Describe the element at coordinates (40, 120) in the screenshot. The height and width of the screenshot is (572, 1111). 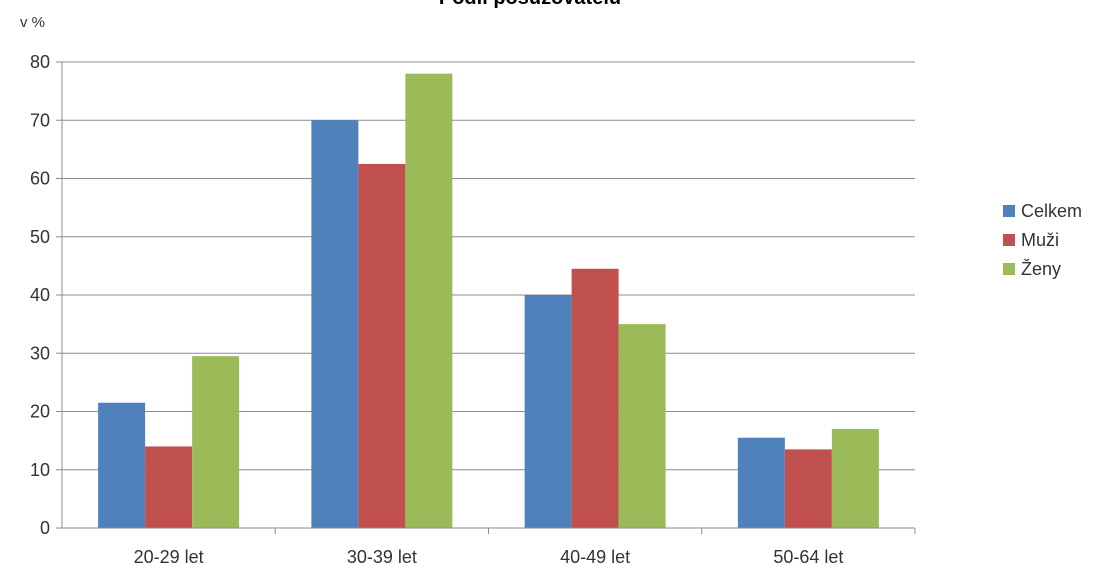
I see `y-tick-label: 70` at that location.